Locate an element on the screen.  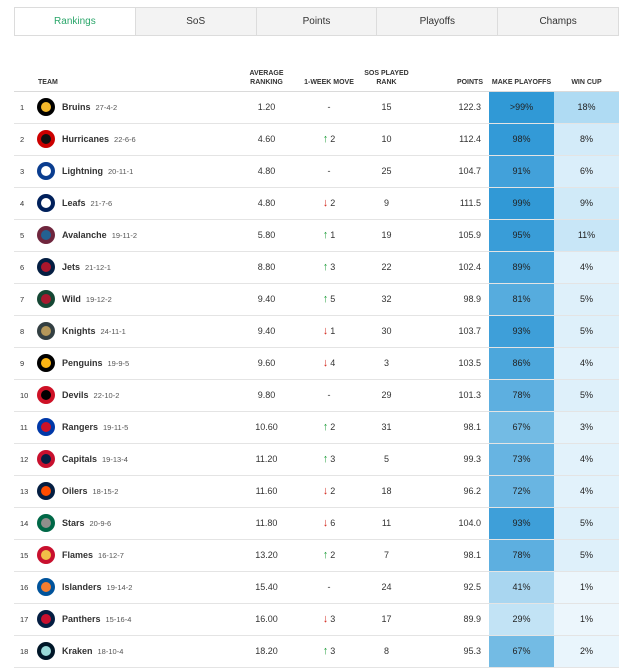
rank-cell: 3 is located at coordinates (25, 171).